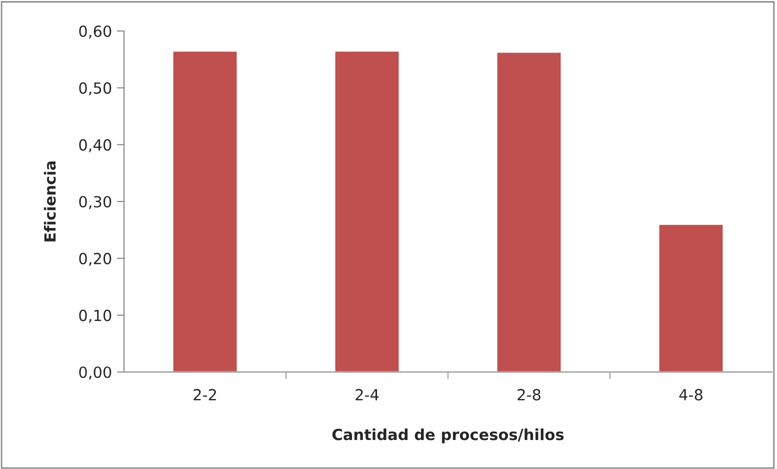 Image resolution: width=777 pixels, height=469 pixels. What do you see at coordinates (95, 316) in the screenshot?
I see `y-tick-label: 0,10` at bounding box center [95, 316].